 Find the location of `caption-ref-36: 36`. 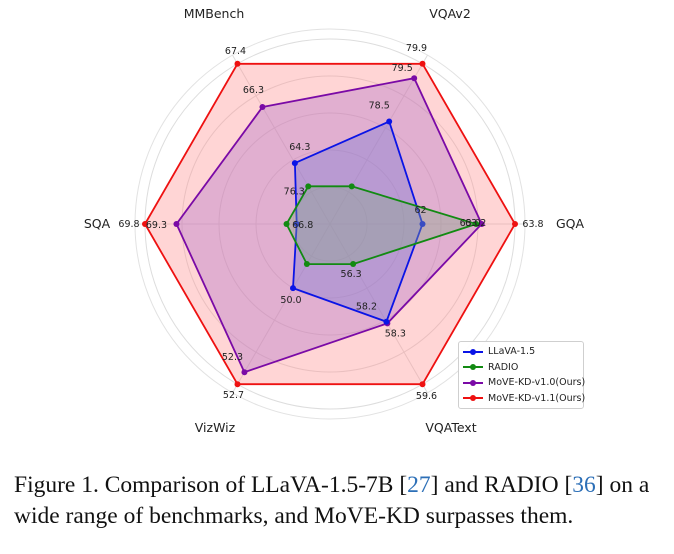

caption-ref-36: 36 is located at coordinates (584, 485).